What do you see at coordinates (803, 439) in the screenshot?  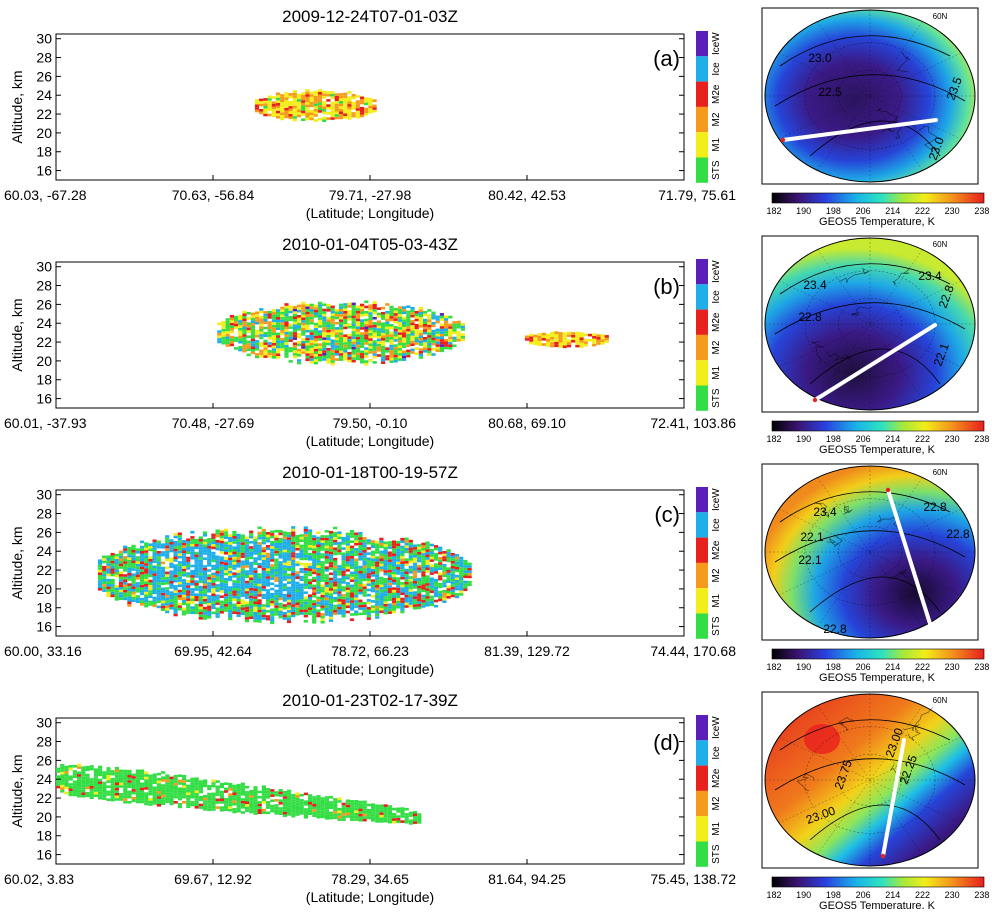 I see `colorbar-tick-label: 190` at bounding box center [803, 439].